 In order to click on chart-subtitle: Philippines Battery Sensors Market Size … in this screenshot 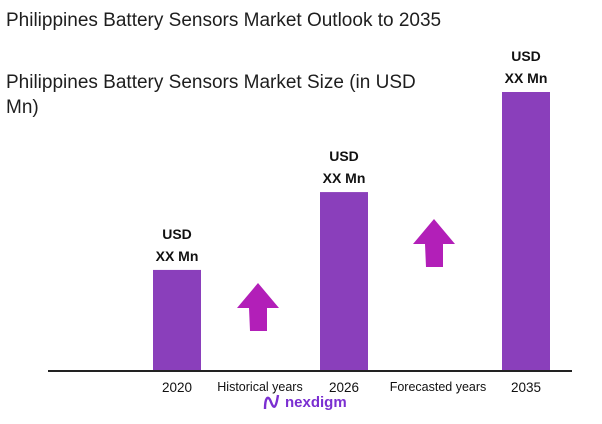, I will do `click(211, 95)`.